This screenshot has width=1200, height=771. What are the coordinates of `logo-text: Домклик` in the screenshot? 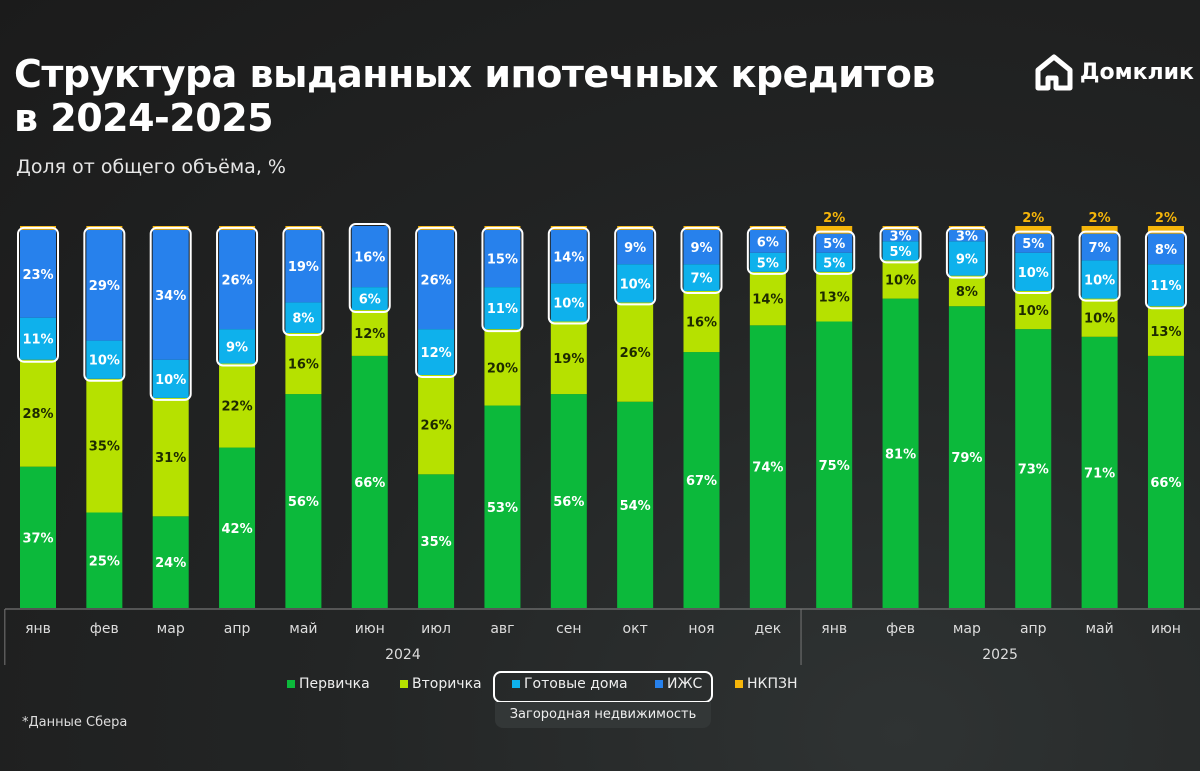 It's located at (1136, 72).